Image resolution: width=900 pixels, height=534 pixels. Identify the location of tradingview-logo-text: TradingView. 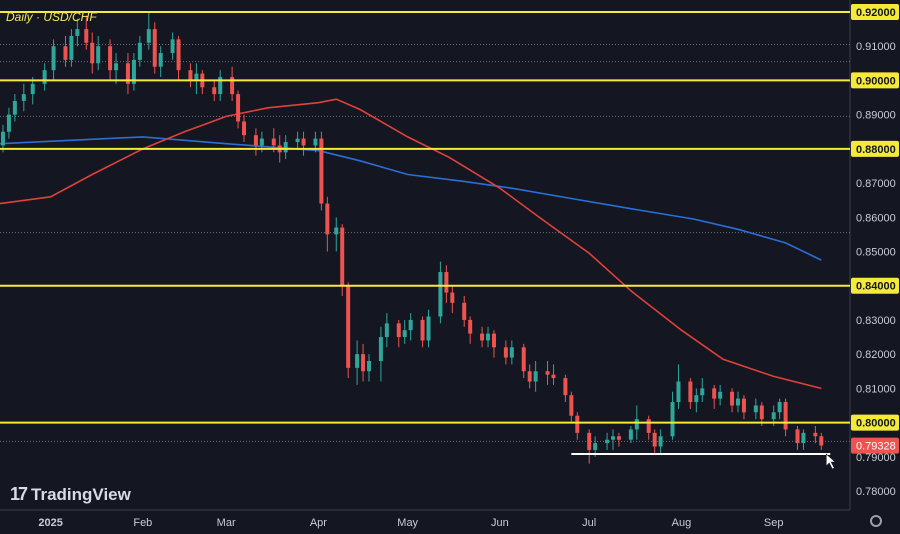
(81, 494).